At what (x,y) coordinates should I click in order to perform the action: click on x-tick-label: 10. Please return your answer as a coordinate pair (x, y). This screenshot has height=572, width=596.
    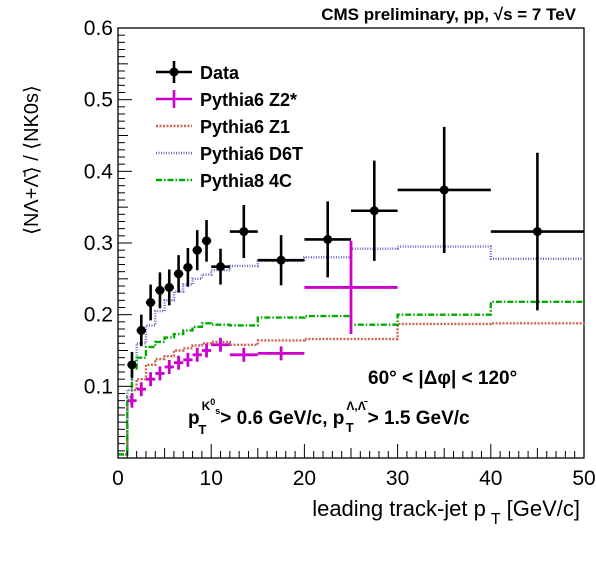
    Looking at the image, I should click on (211, 478).